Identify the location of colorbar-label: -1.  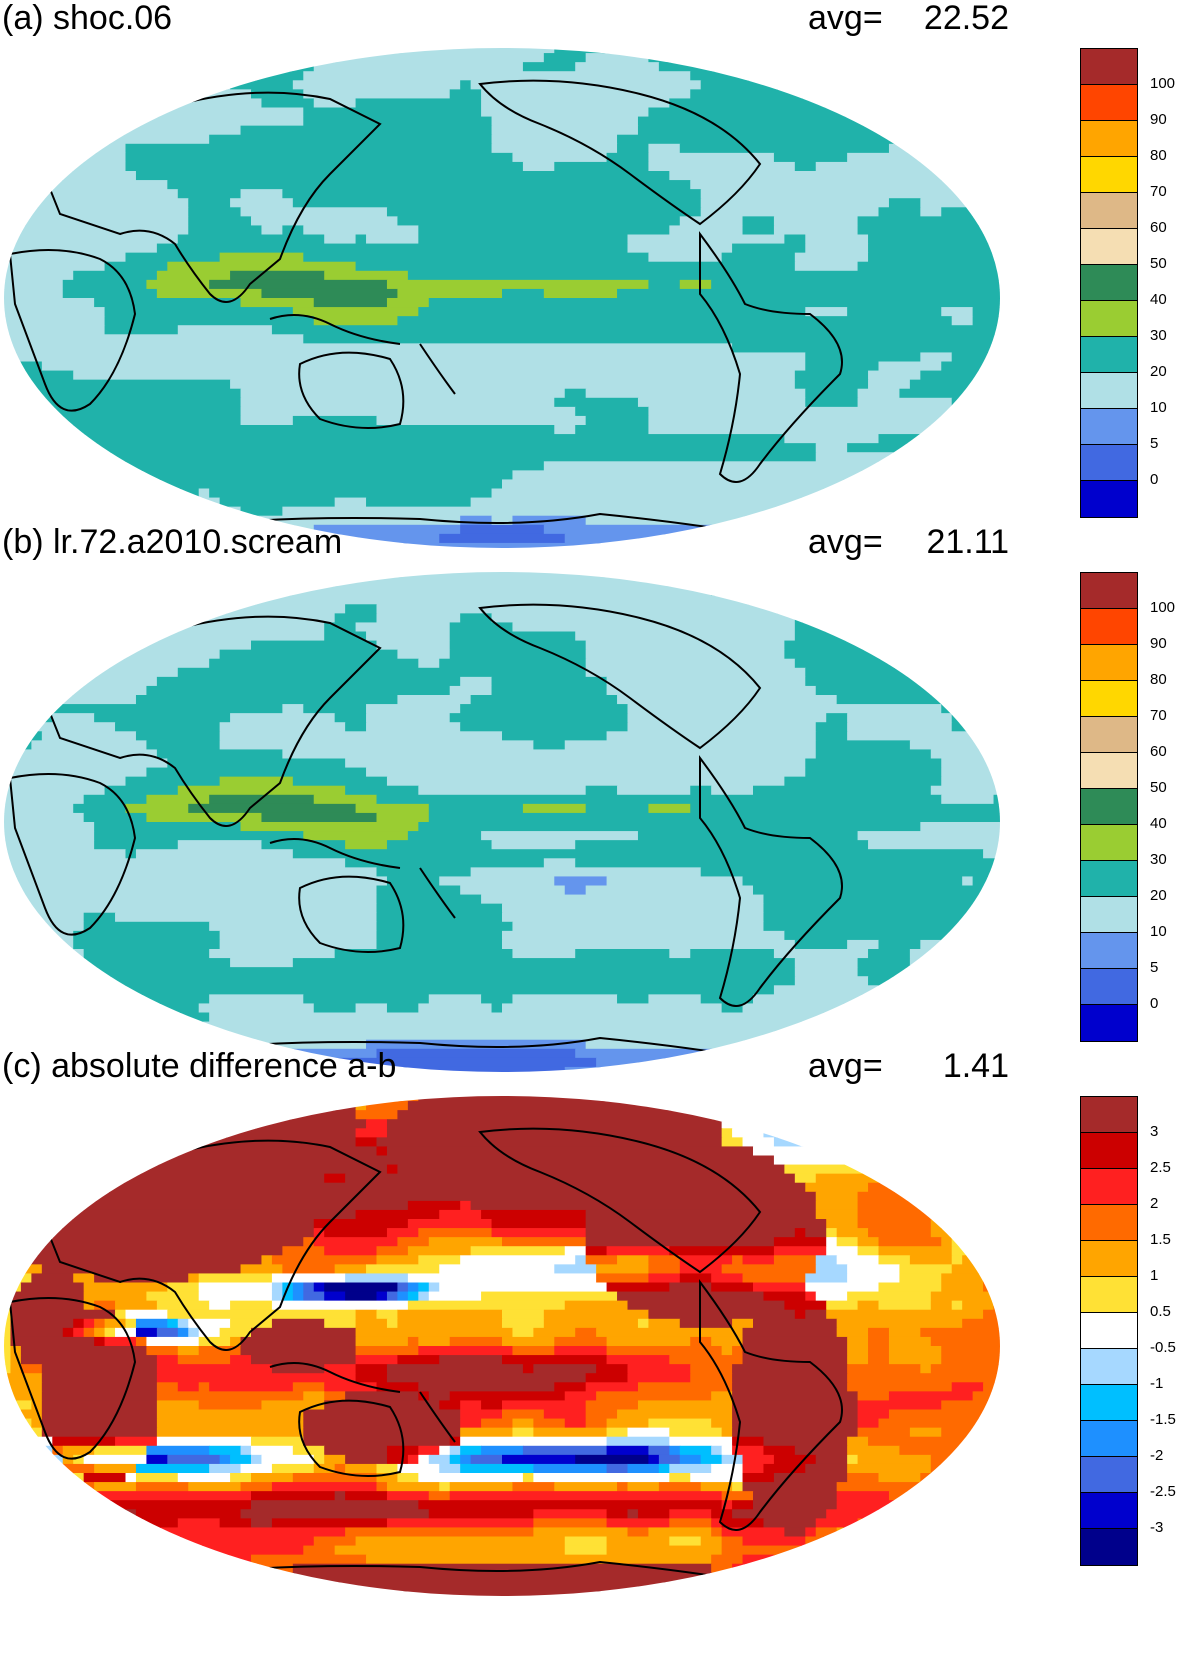
(1157, 1383).